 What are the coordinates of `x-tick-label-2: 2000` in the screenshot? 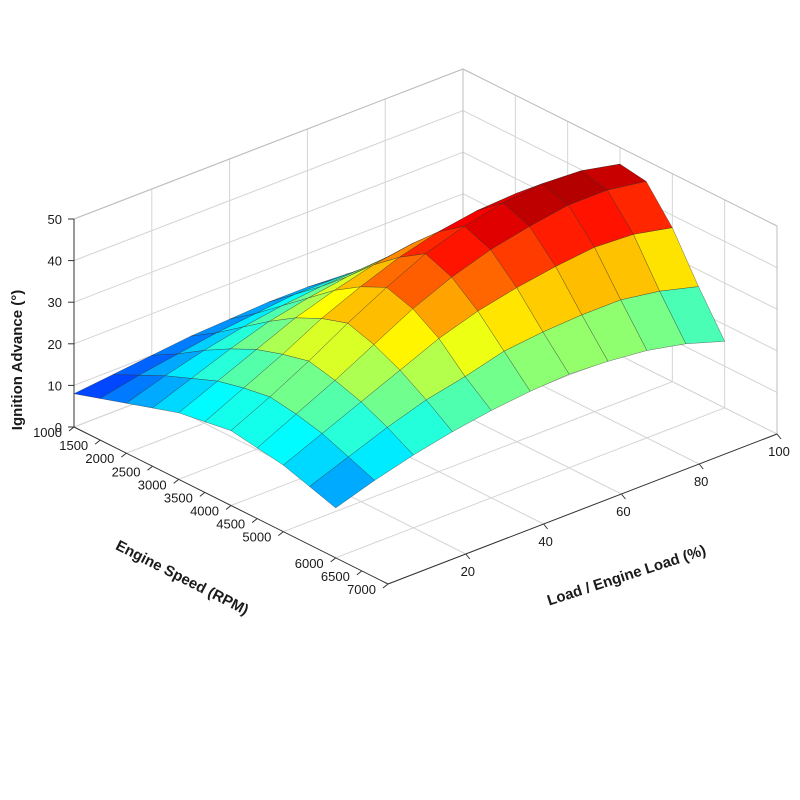 It's located at (99, 458).